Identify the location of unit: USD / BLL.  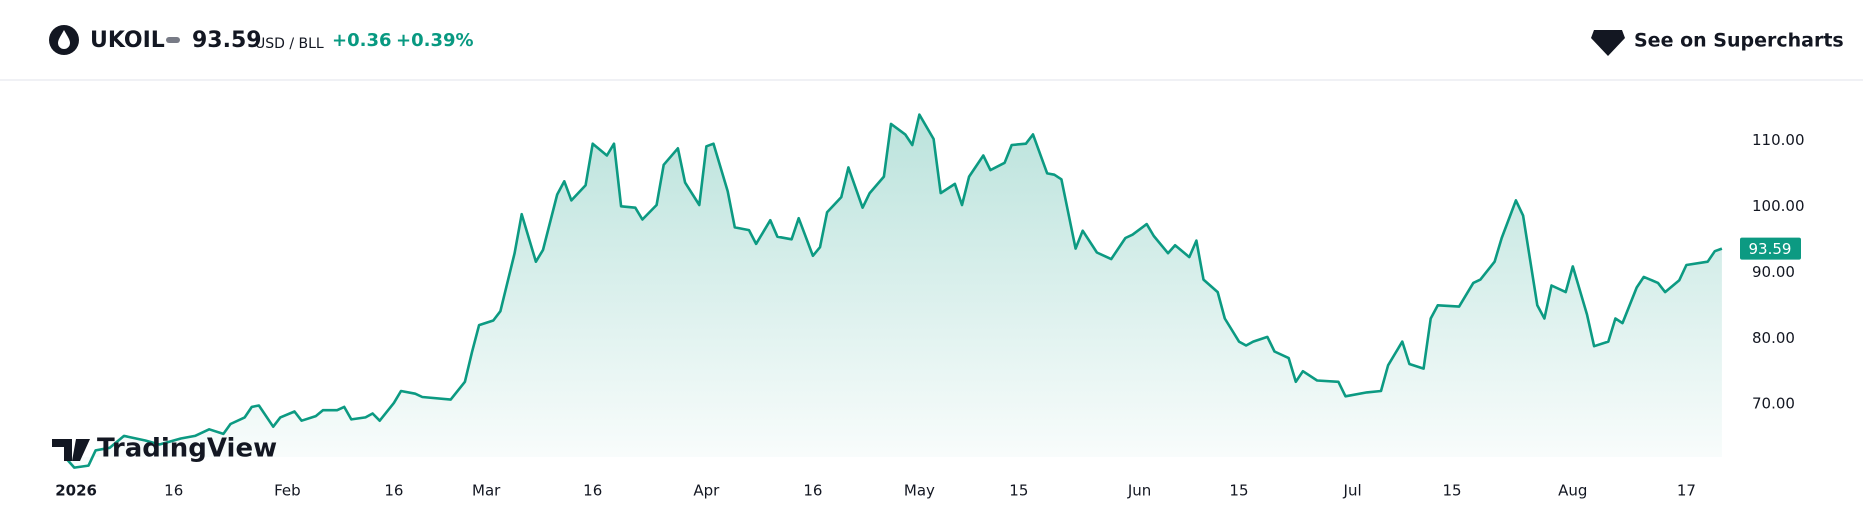
(289, 44).